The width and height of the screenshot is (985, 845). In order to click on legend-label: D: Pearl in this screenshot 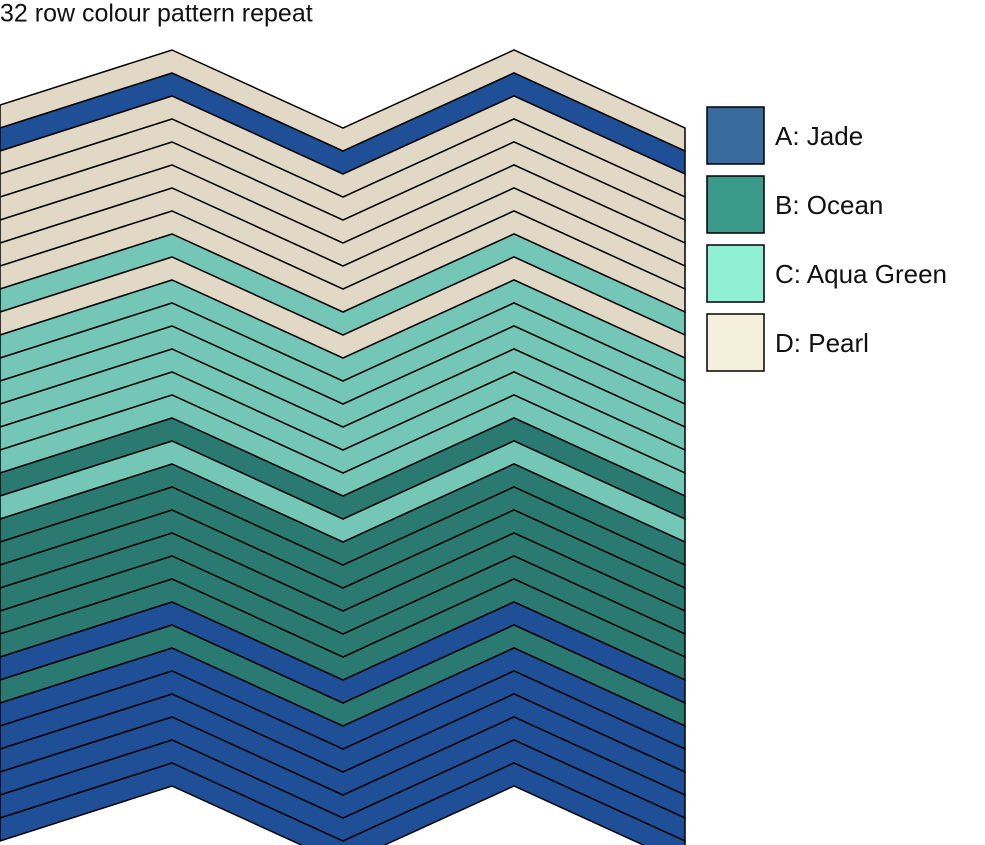, I will do `click(822, 343)`.